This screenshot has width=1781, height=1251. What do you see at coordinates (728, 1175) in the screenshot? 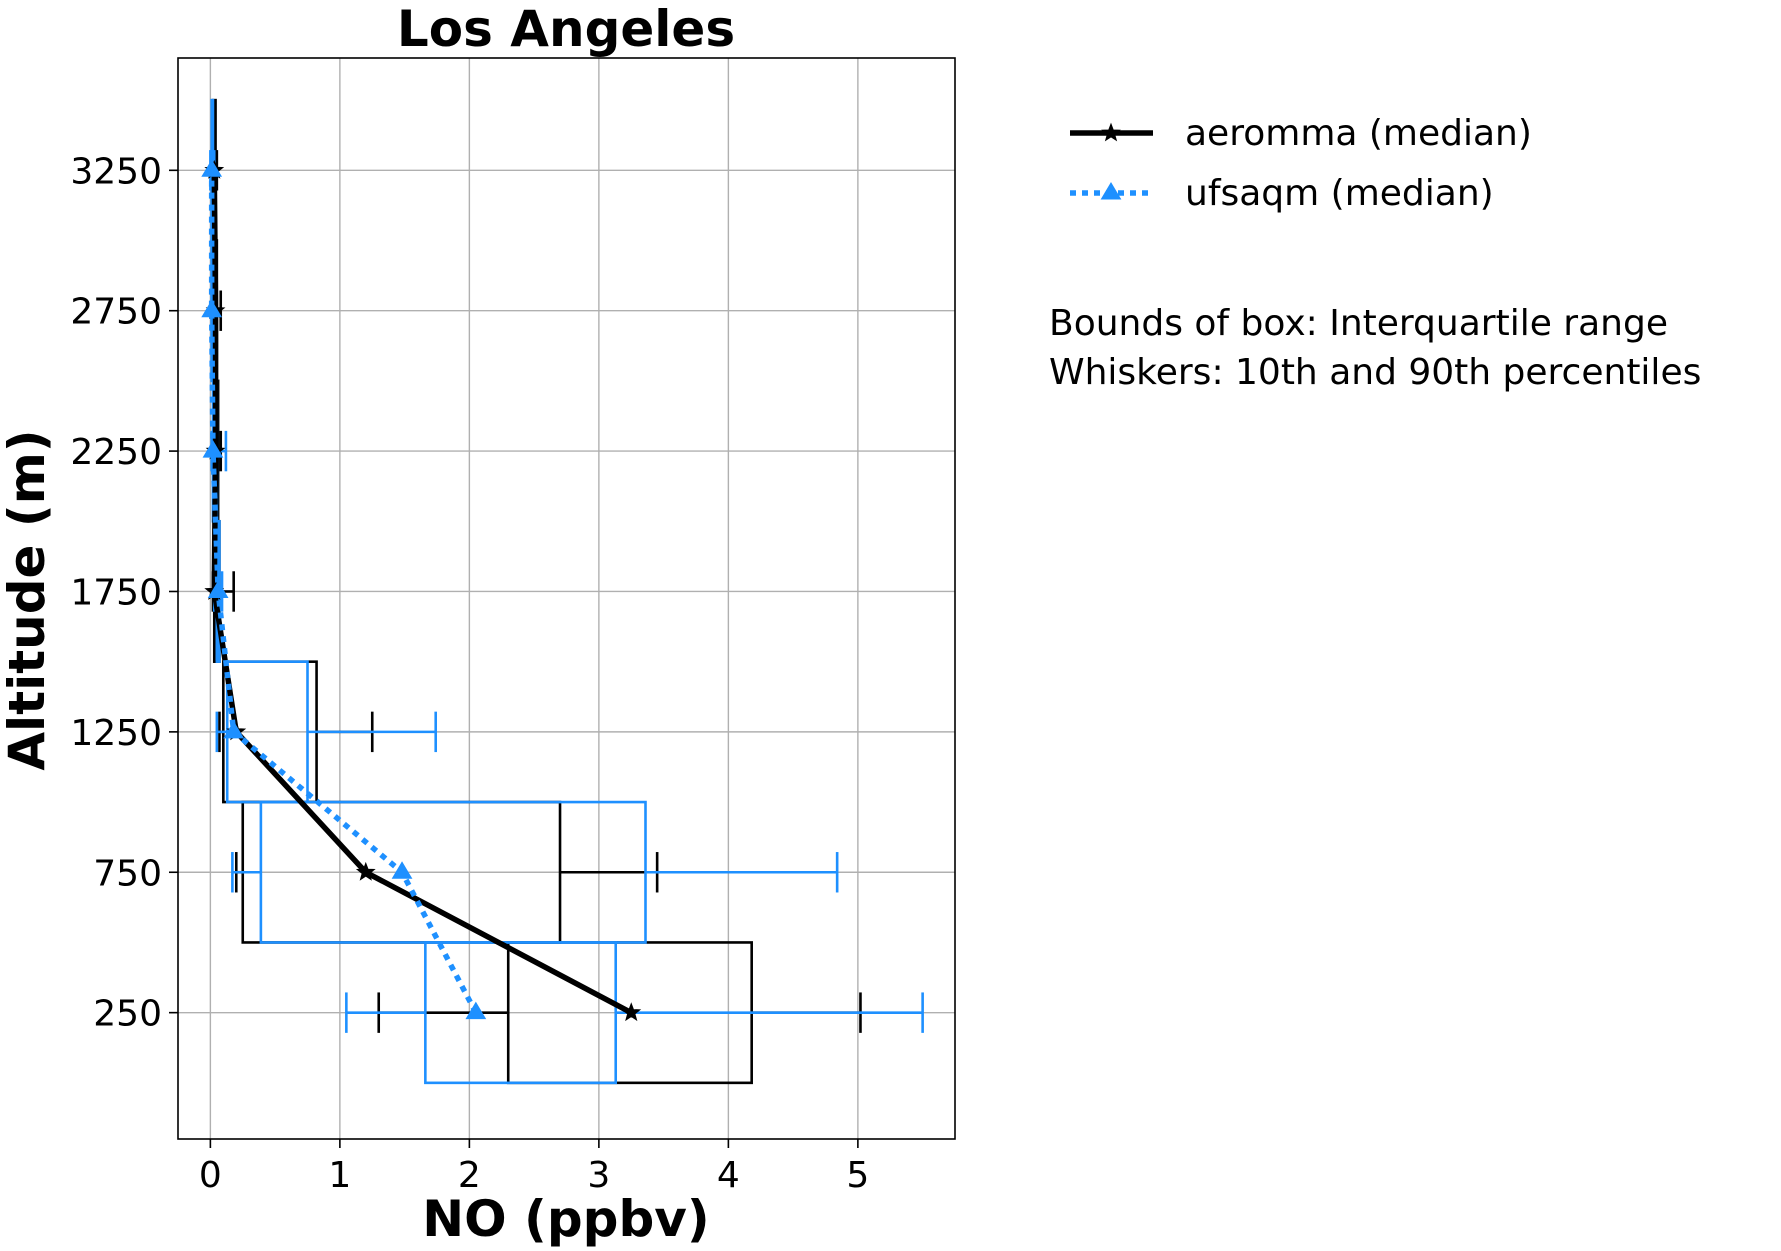
I see `x-tick-label: 4` at bounding box center [728, 1175].